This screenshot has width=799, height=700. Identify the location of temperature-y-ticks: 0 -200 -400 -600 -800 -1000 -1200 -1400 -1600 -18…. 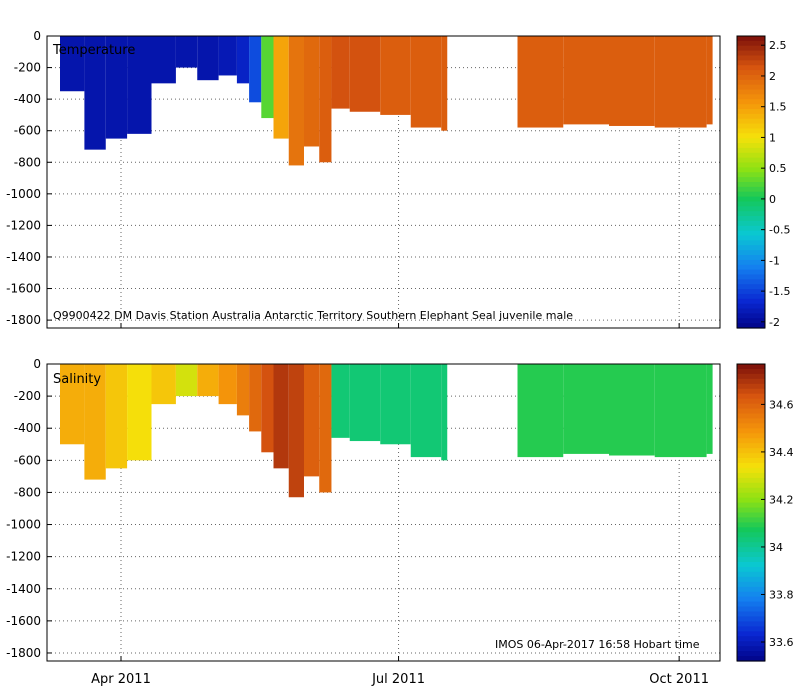
(29, 178).